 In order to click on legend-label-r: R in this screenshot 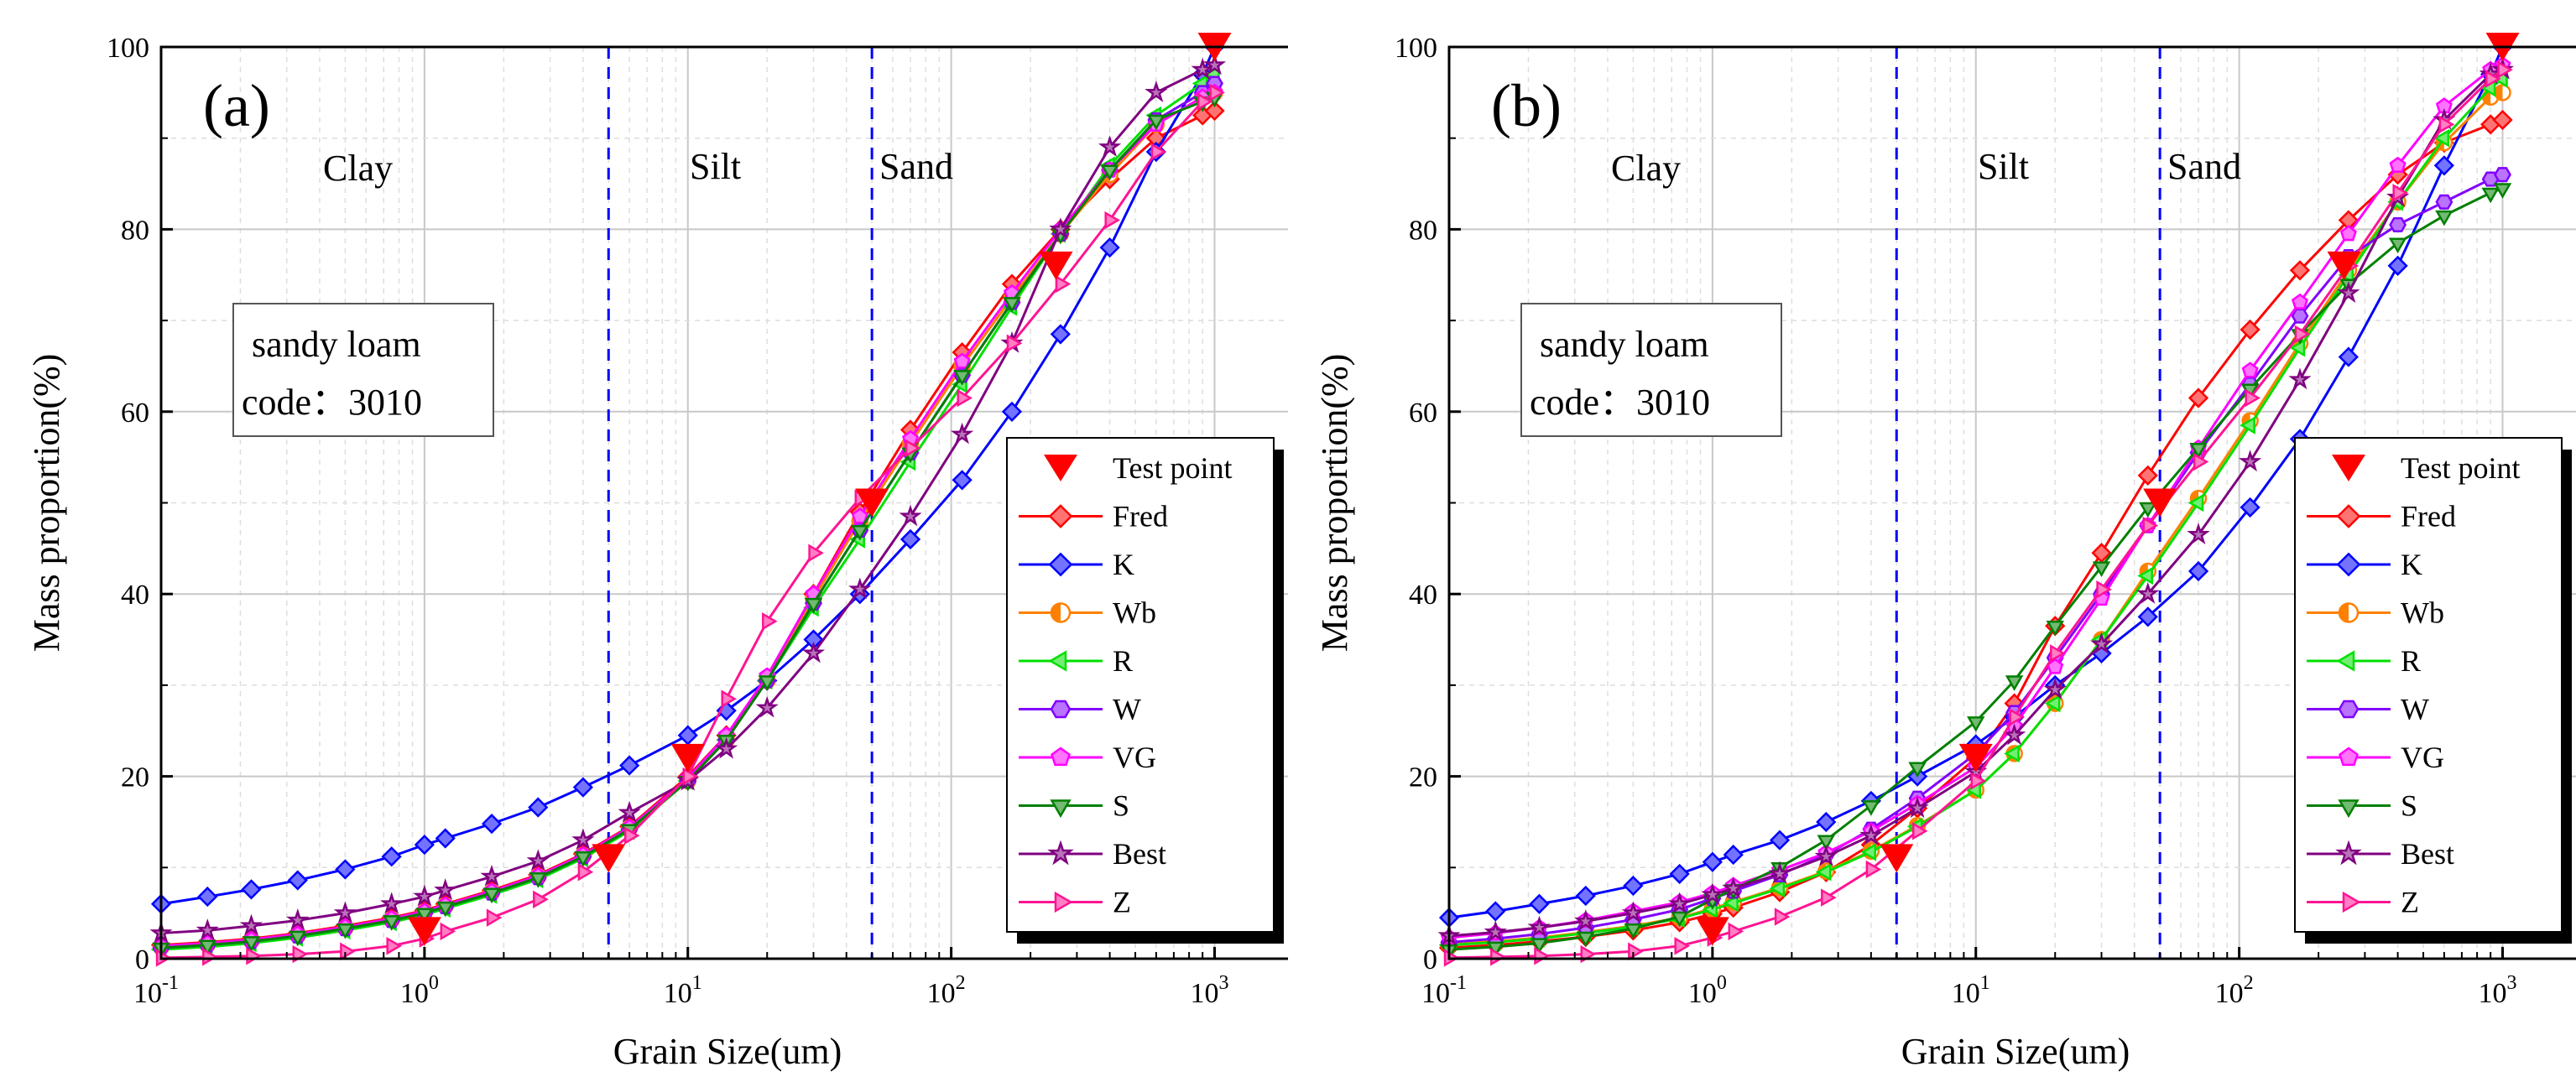, I will do `click(2411, 661)`.